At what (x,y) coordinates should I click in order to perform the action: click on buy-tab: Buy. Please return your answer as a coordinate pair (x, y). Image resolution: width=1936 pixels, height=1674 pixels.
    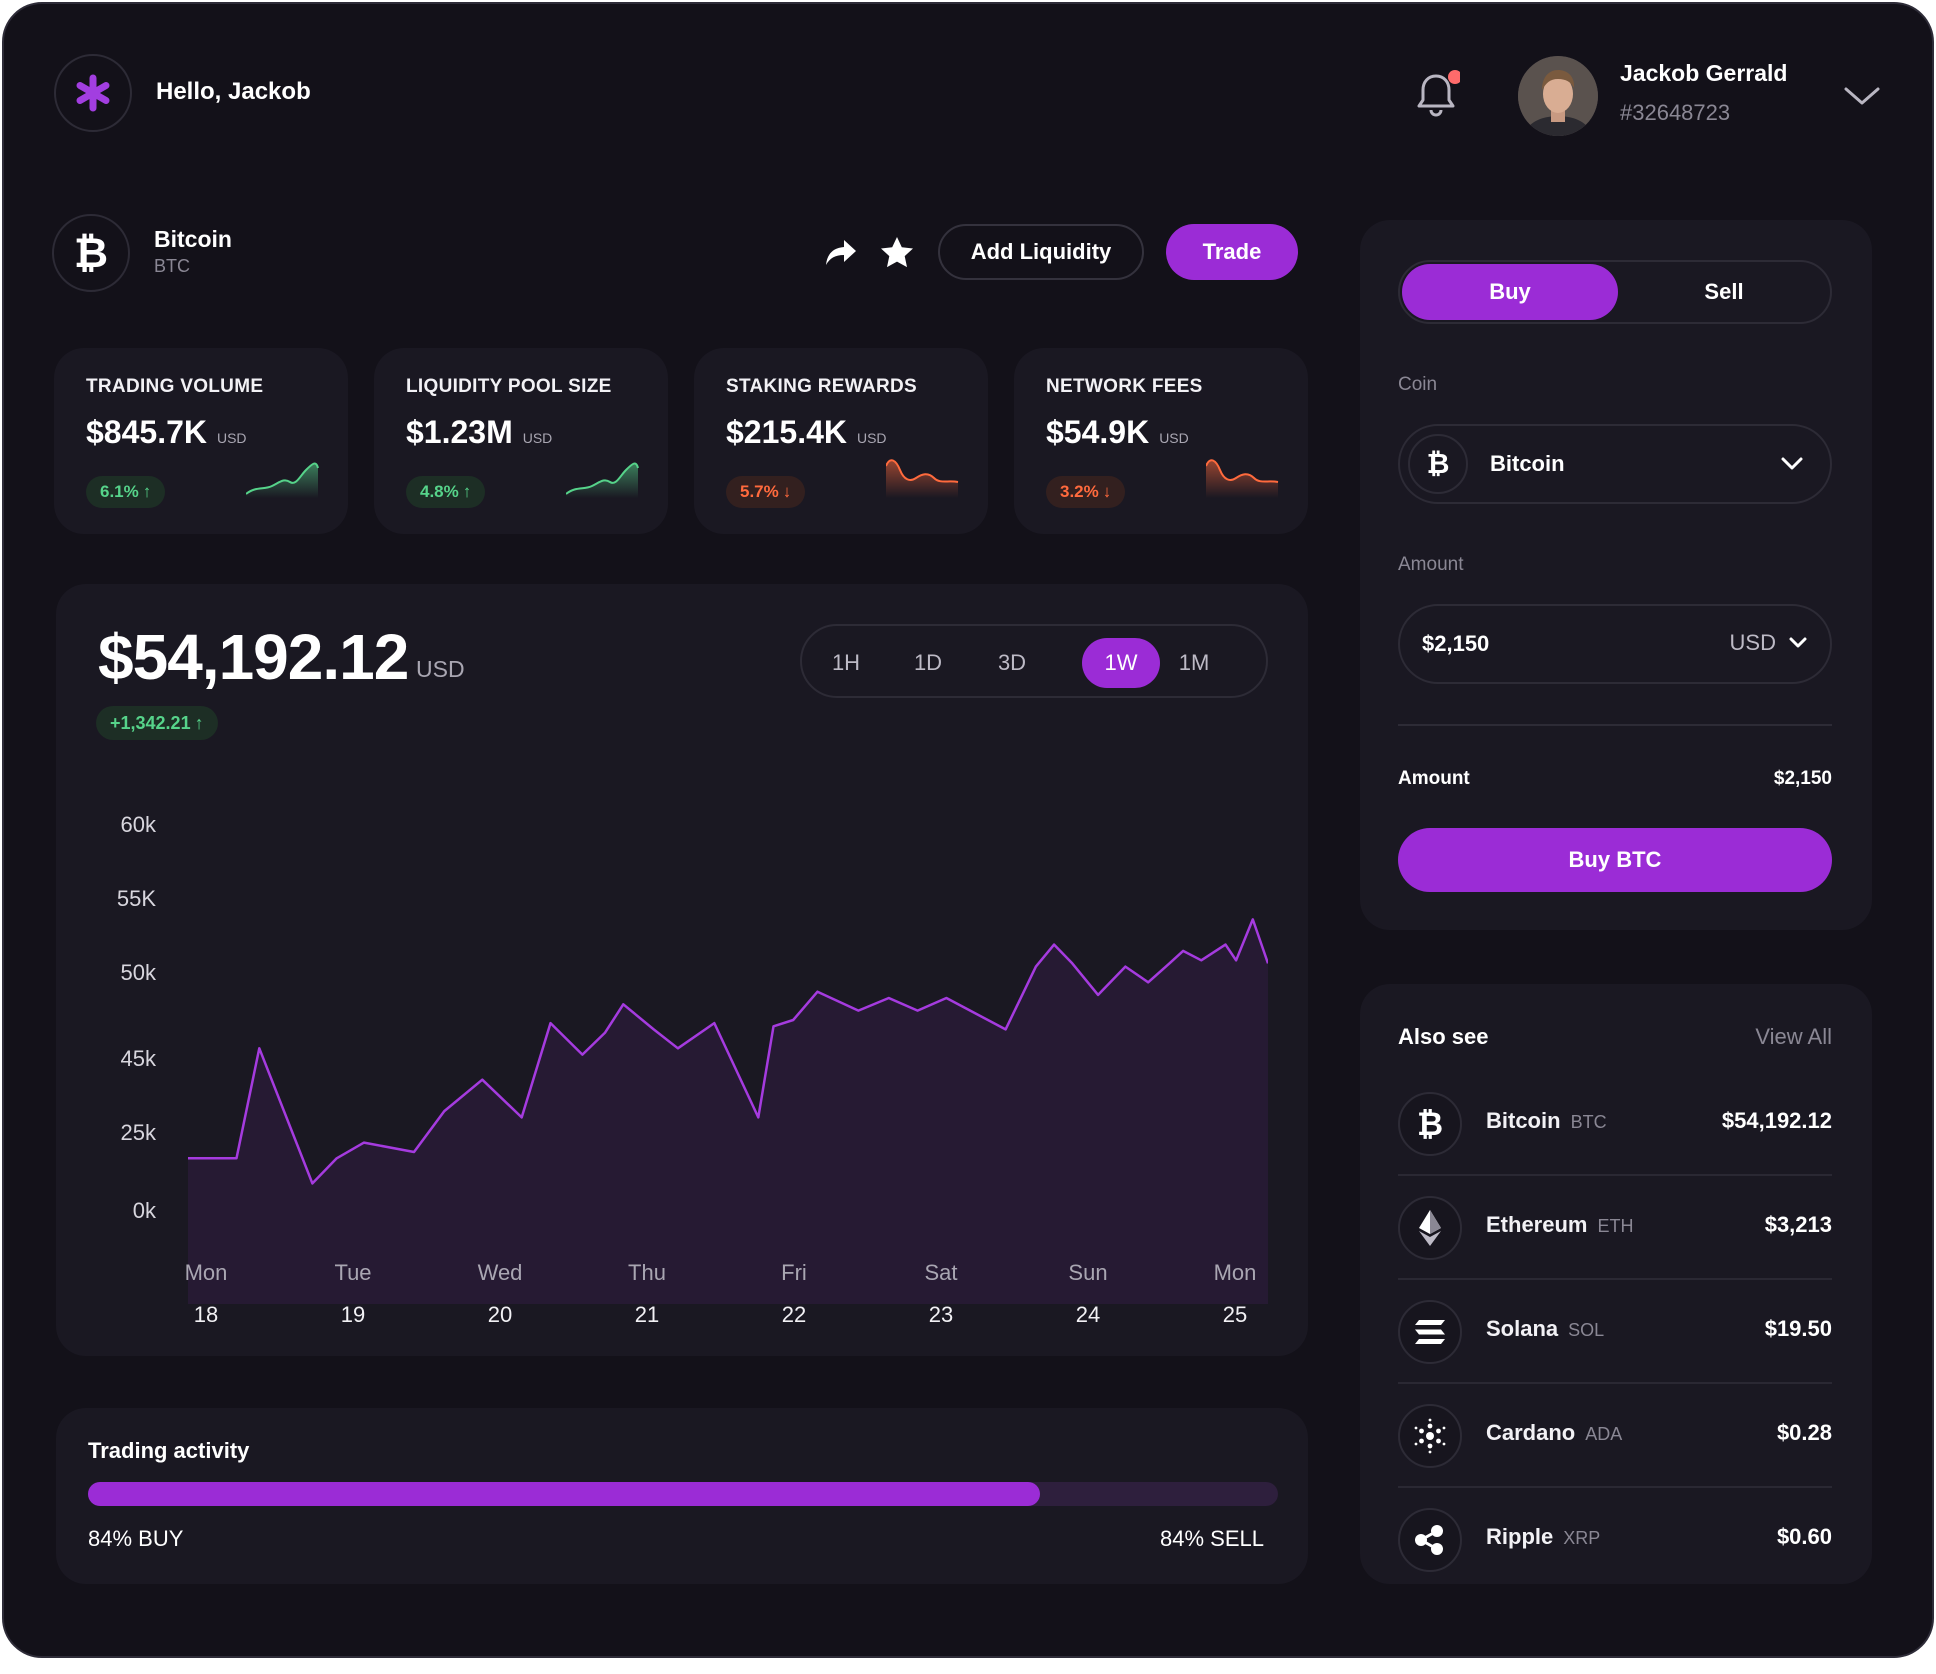
    Looking at the image, I should click on (1510, 292).